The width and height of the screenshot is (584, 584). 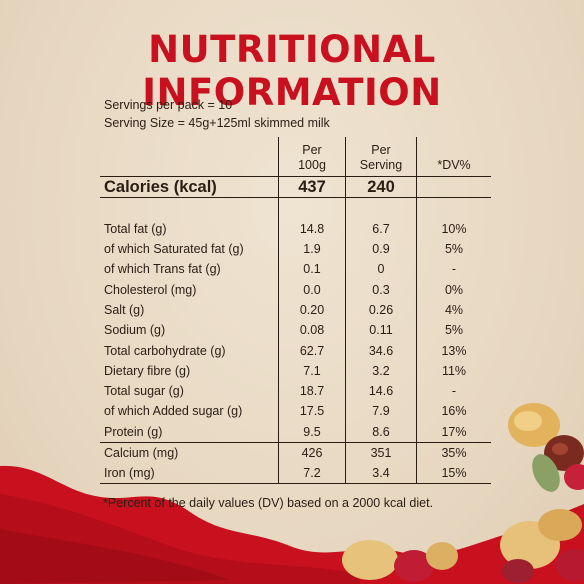 What do you see at coordinates (453, 228) in the screenshot?
I see `value-dv: 10%` at bounding box center [453, 228].